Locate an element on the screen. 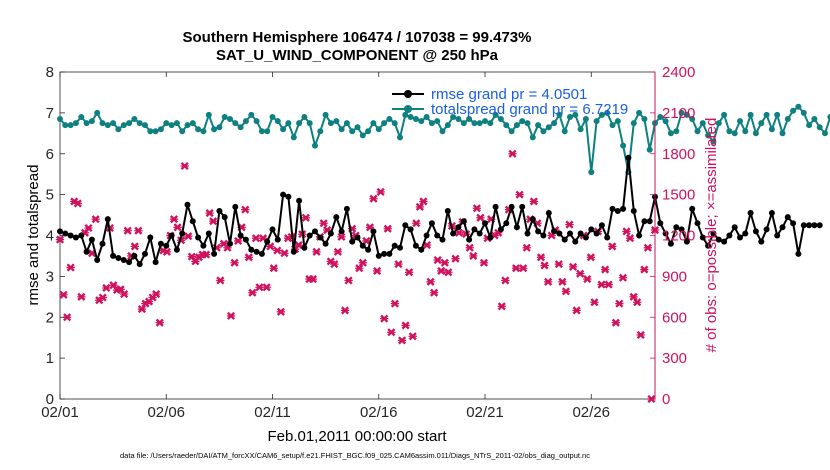 Image resolution: width=830 pixels, height=470 pixels. y-tick-label-left: 2 is located at coordinates (50, 317).